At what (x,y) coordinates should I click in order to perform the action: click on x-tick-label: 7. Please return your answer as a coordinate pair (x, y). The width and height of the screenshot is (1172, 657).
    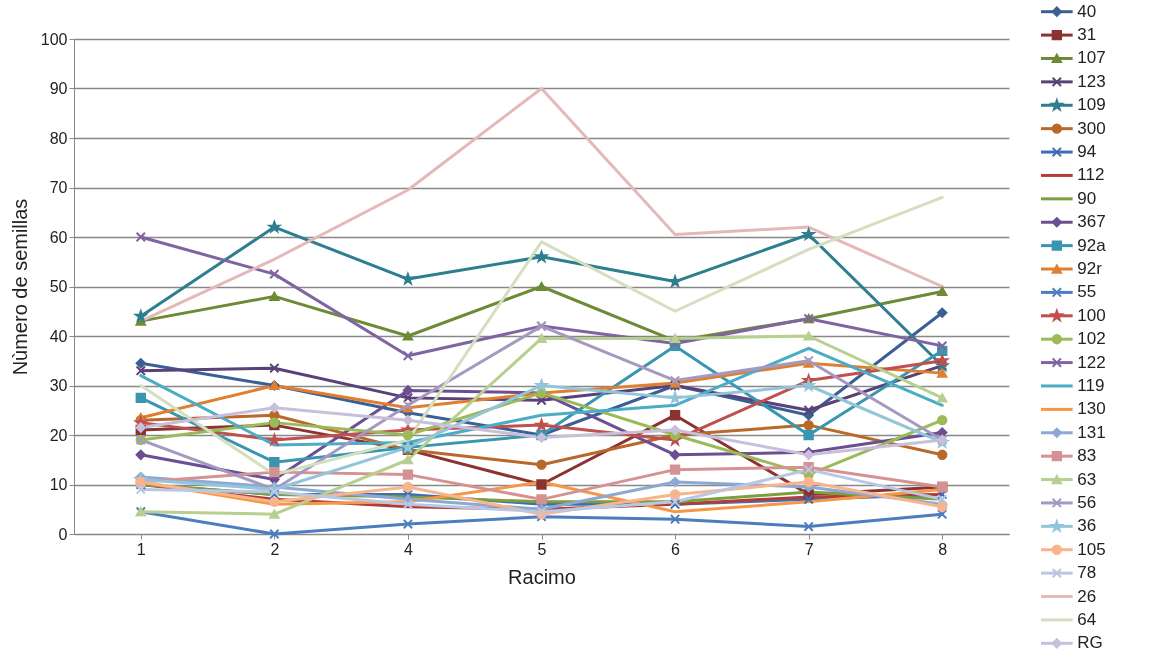
    Looking at the image, I should click on (809, 549).